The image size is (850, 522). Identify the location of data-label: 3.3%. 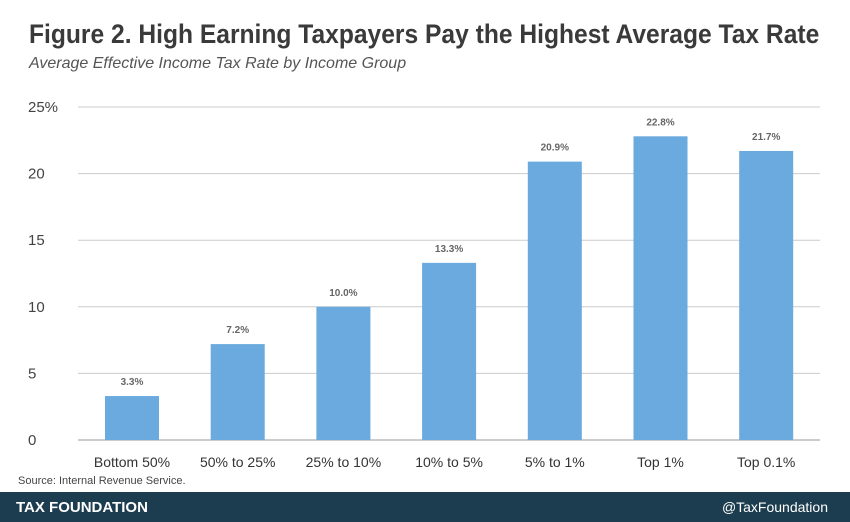
(132, 382).